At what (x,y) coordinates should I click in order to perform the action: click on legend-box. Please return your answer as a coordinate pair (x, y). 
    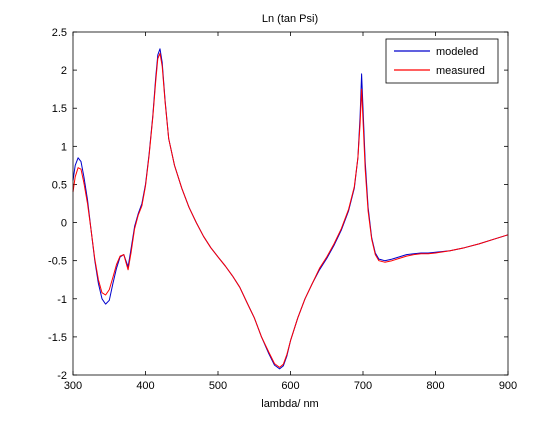
    Looking at the image, I should click on (442, 61).